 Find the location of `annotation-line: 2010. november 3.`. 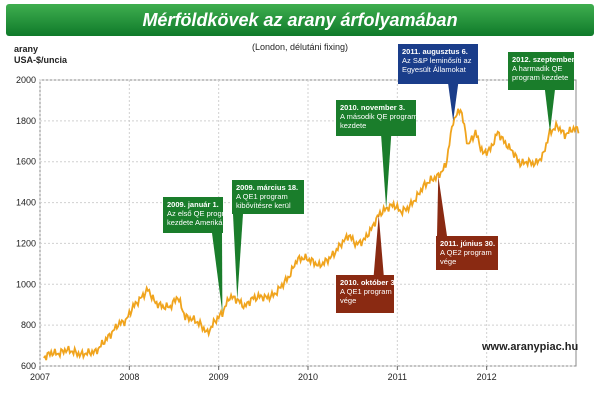

annotation-line: 2010. november 3. is located at coordinates (372, 107).